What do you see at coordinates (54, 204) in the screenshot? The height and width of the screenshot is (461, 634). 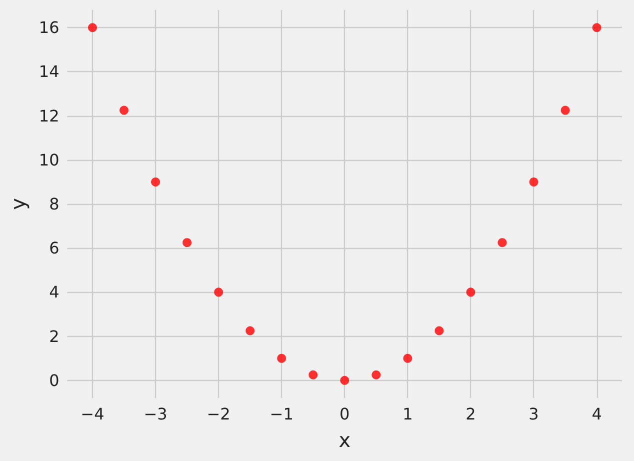 I see `y-tick-label: 8` at bounding box center [54, 204].